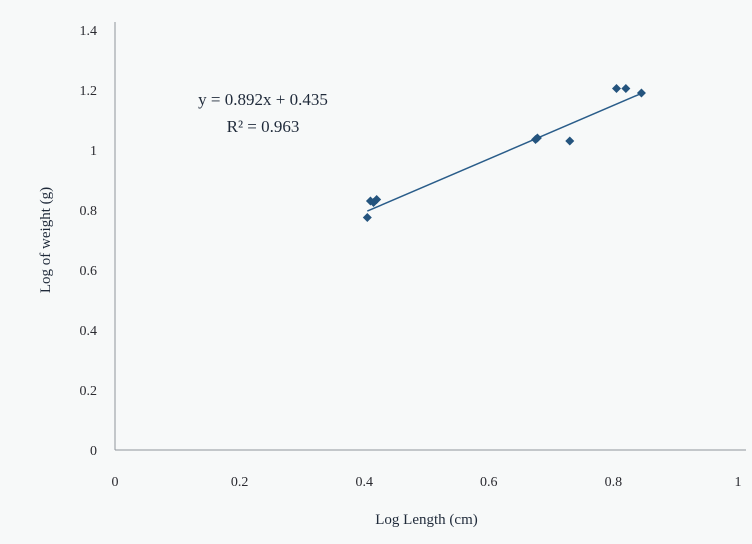 The image size is (752, 544). Describe the element at coordinates (263, 99) in the screenshot. I see `trendline-equation: y = 0.892x + 0.435` at that location.